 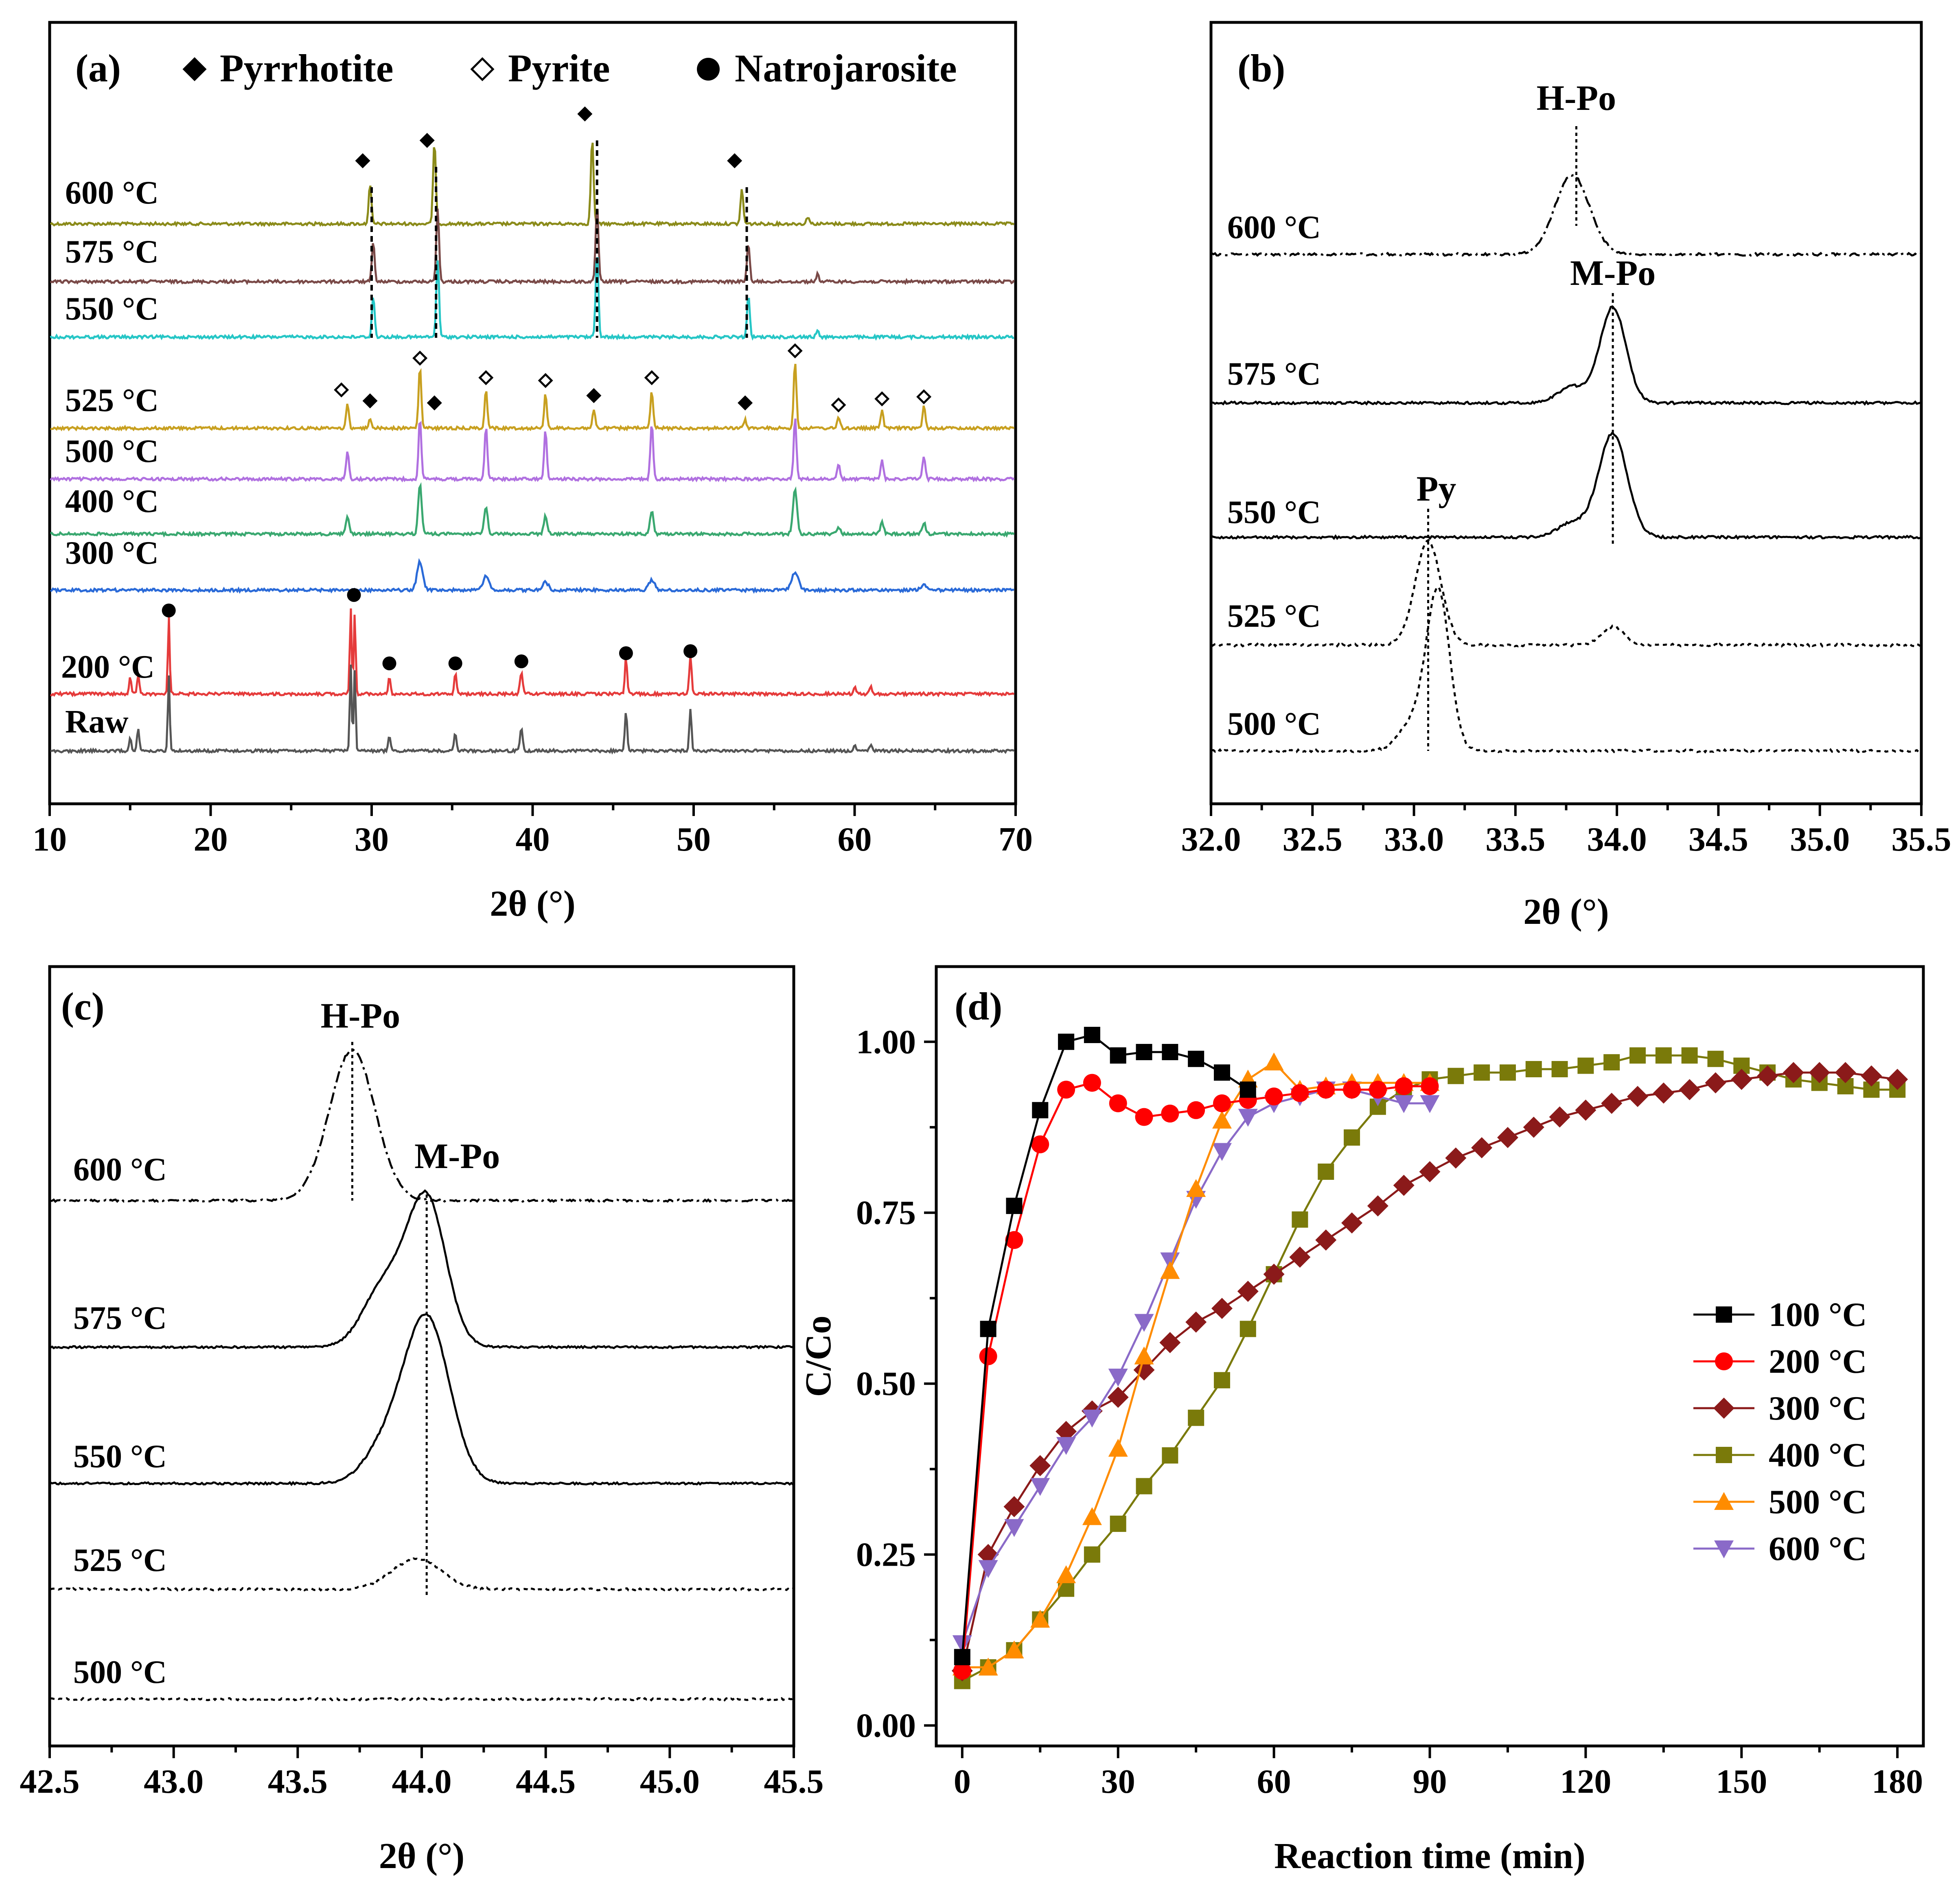 I want to click on legend-label: Pyrite, so click(x=559, y=68).